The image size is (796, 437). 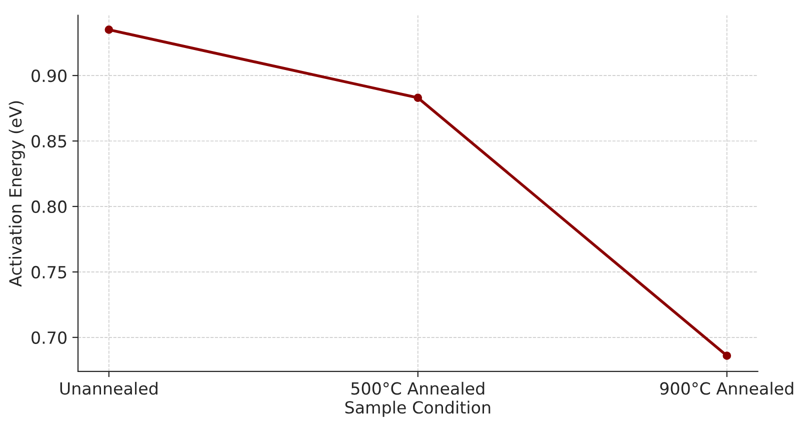 I want to click on y-tick-label: 0.70, so click(x=49, y=337).